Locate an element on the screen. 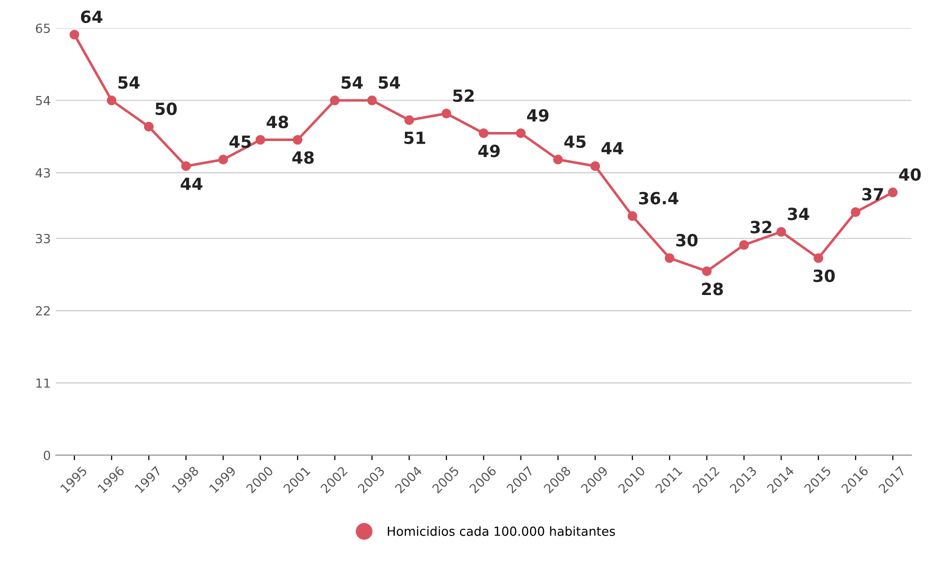 This screenshot has height=562, width=930. y-tick-label: 33 is located at coordinates (43, 239).